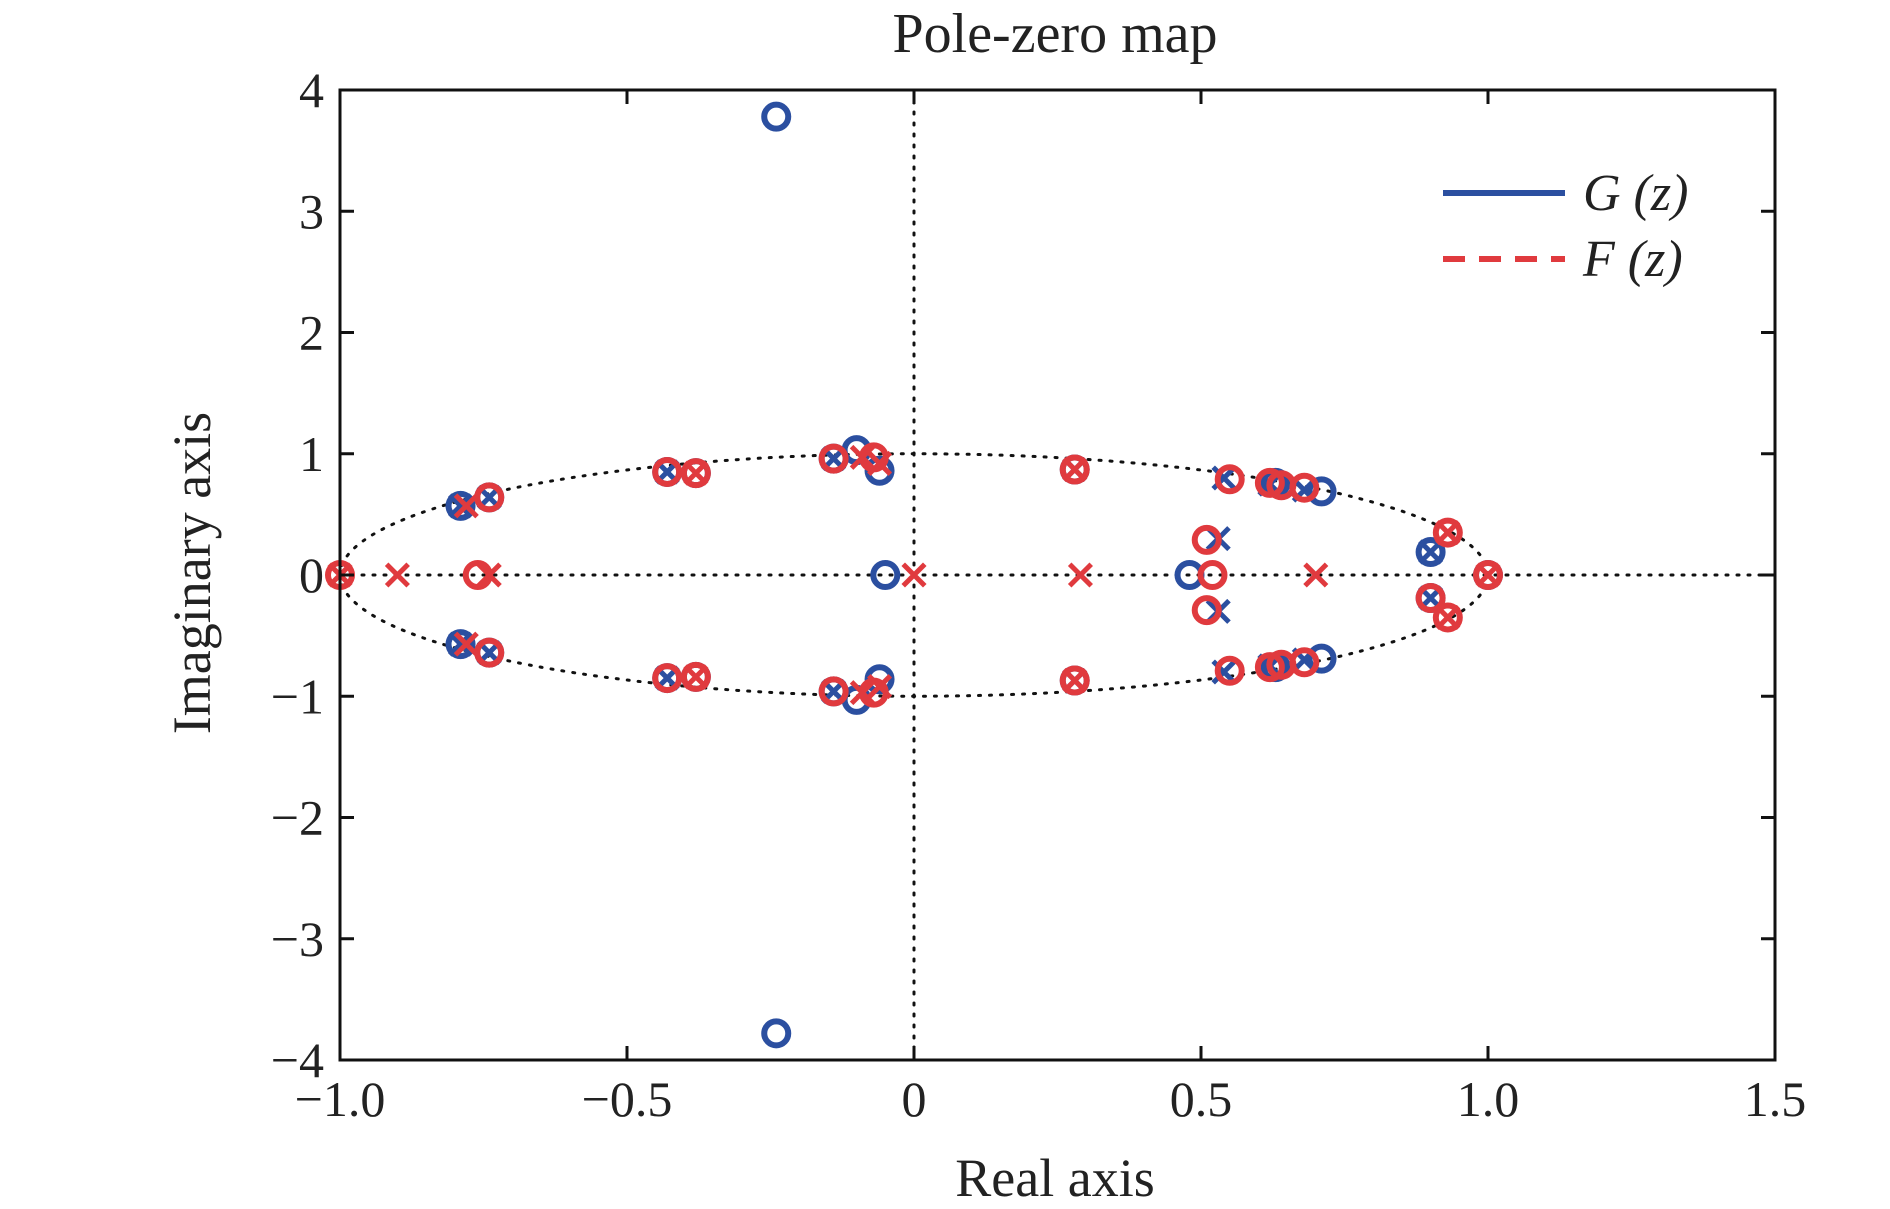 This screenshot has height=1209, width=1890. What do you see at coordinates (311, 333) in the screenshot?
I see `y-tick-label: 2` at bounding box center [311, 333].